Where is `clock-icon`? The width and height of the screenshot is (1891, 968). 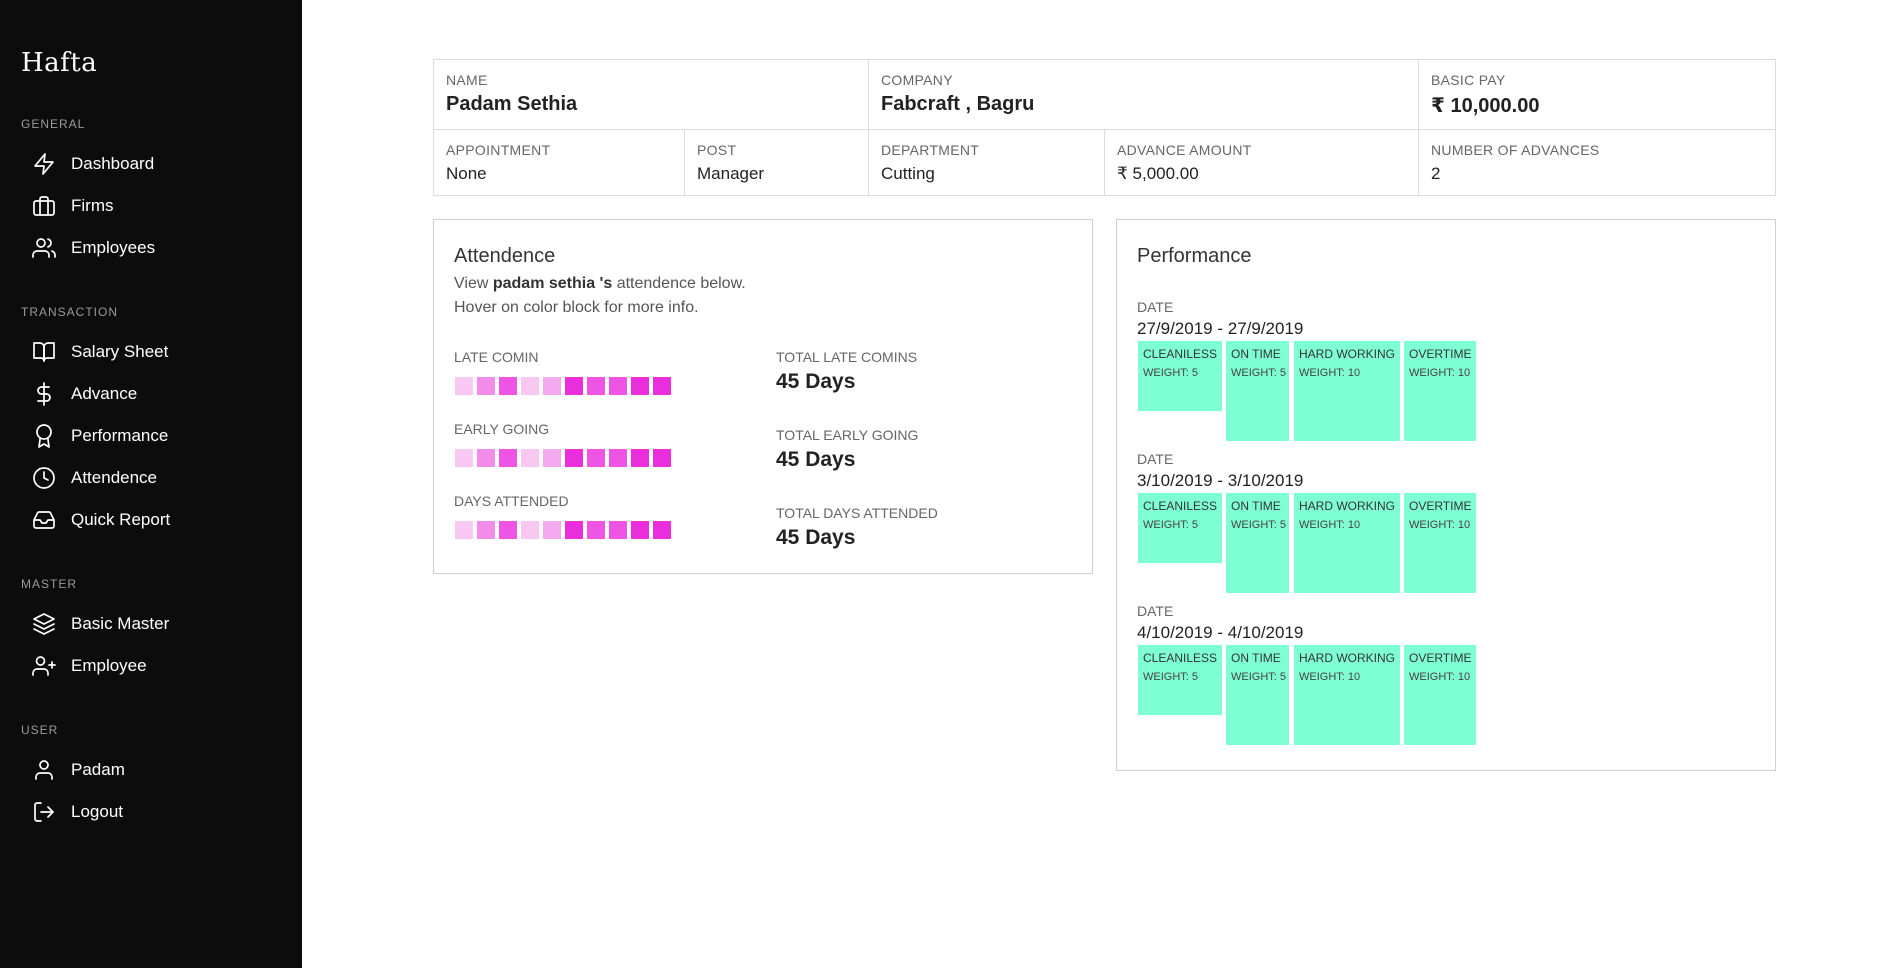
clock-icon is located at coordinates (44, 478).